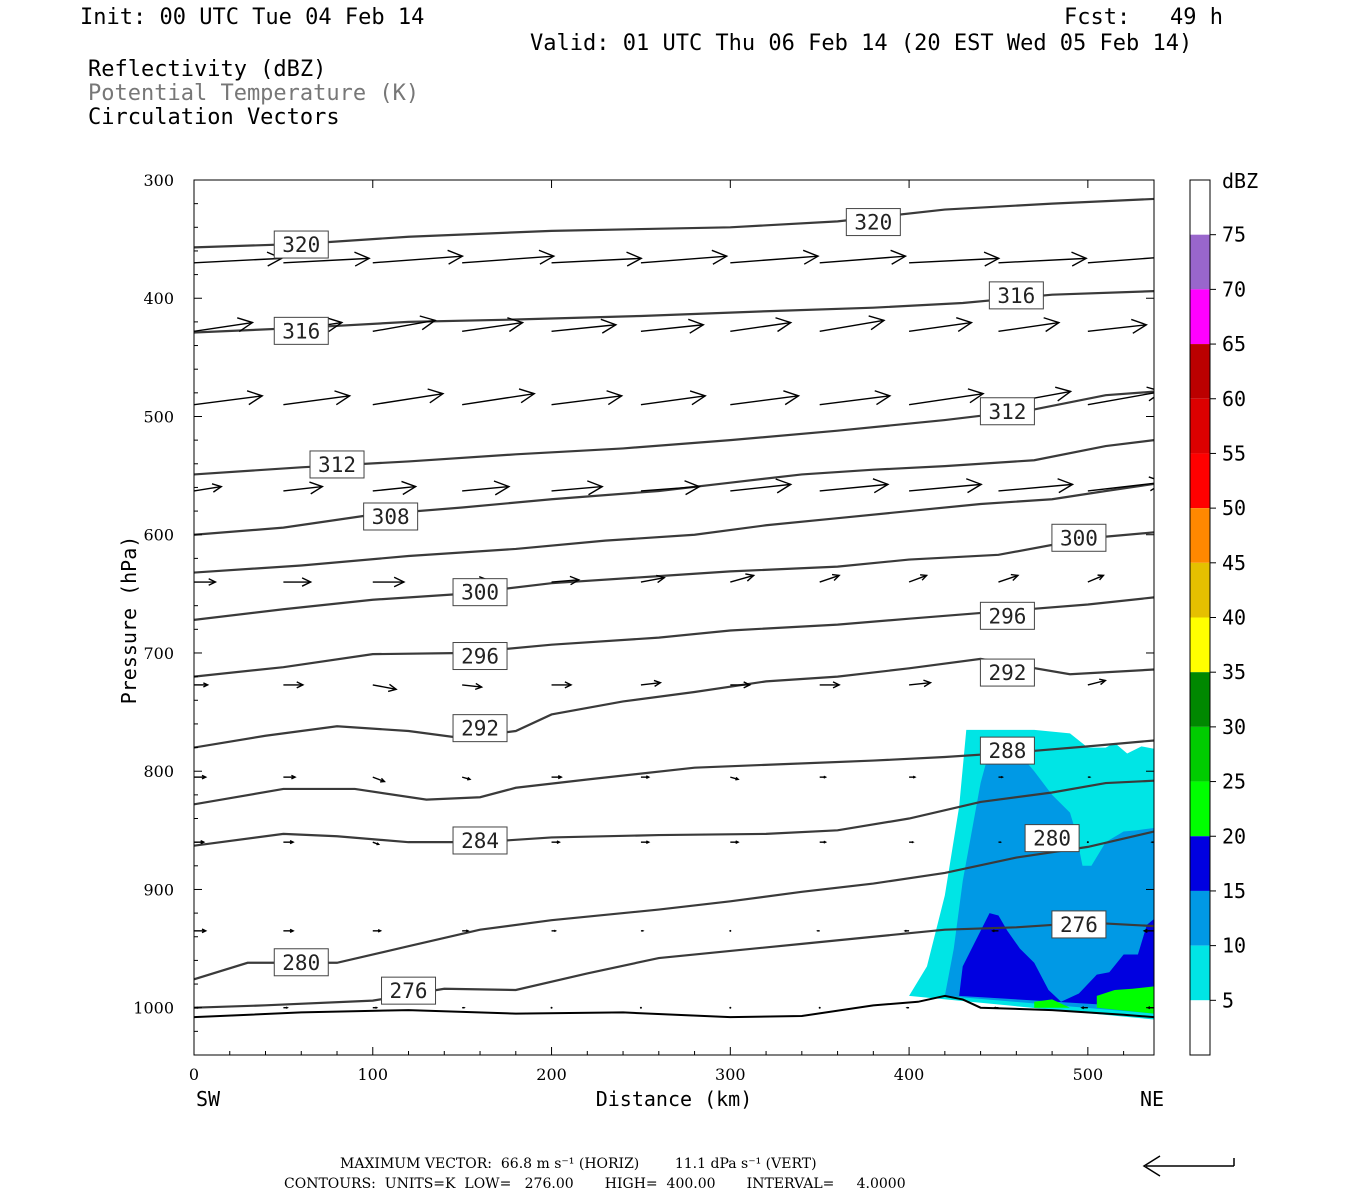 The width and height of the screenshot is (1350, 1200). I want to click on contour-label-280: 280, so click(301, 963).